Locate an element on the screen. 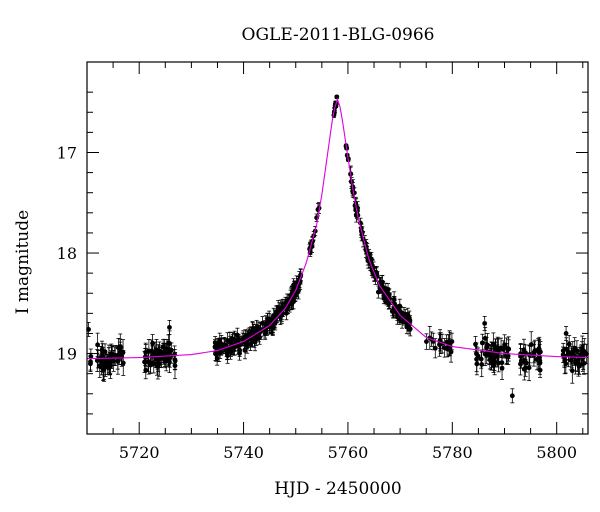 The image size is (600, 512). chart-title: OGLE-2011-BLG-0966 is located at coordinates (338, 35).